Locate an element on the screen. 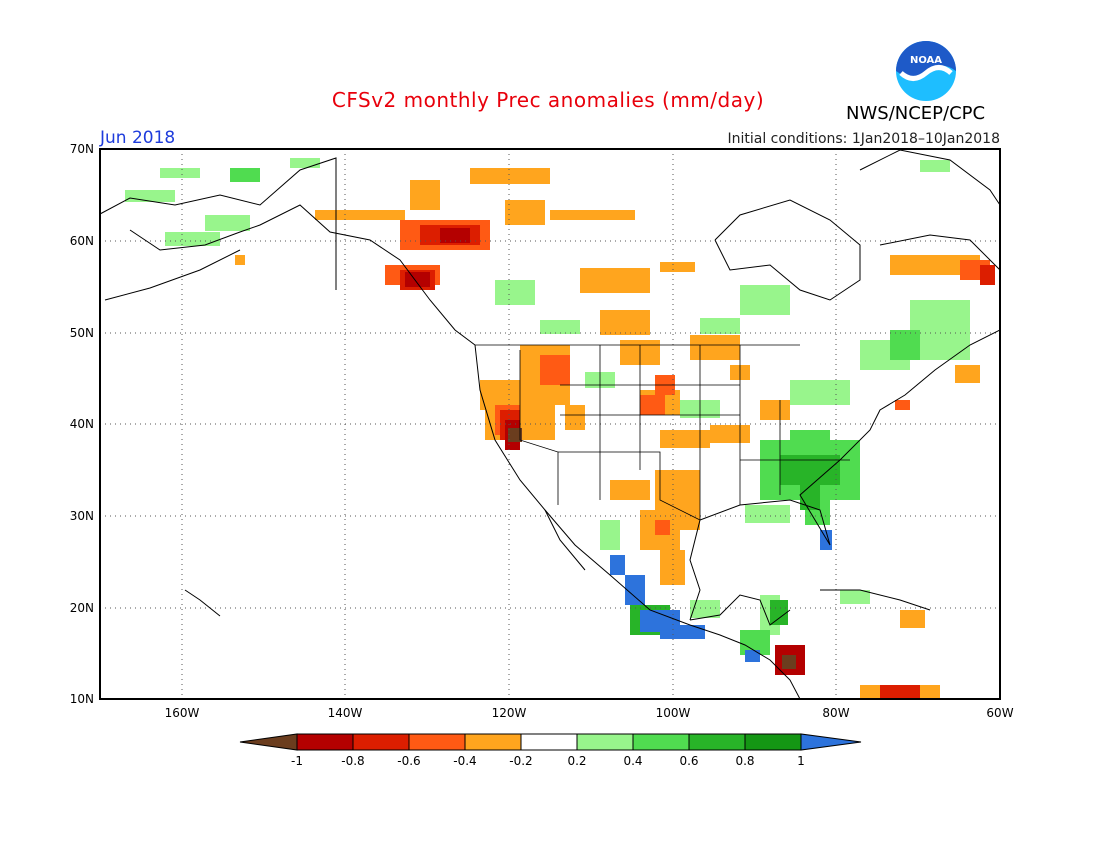 This screenshot has height=850, width=1100. colorbar-tick-label: -1 is located at coordinates (297, 761).